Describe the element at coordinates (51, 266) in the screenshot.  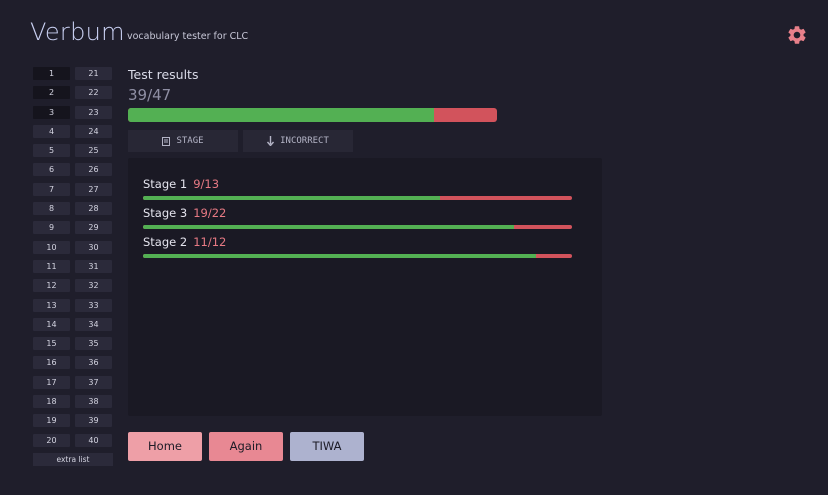
I see `list-button-11: 11` at that location.